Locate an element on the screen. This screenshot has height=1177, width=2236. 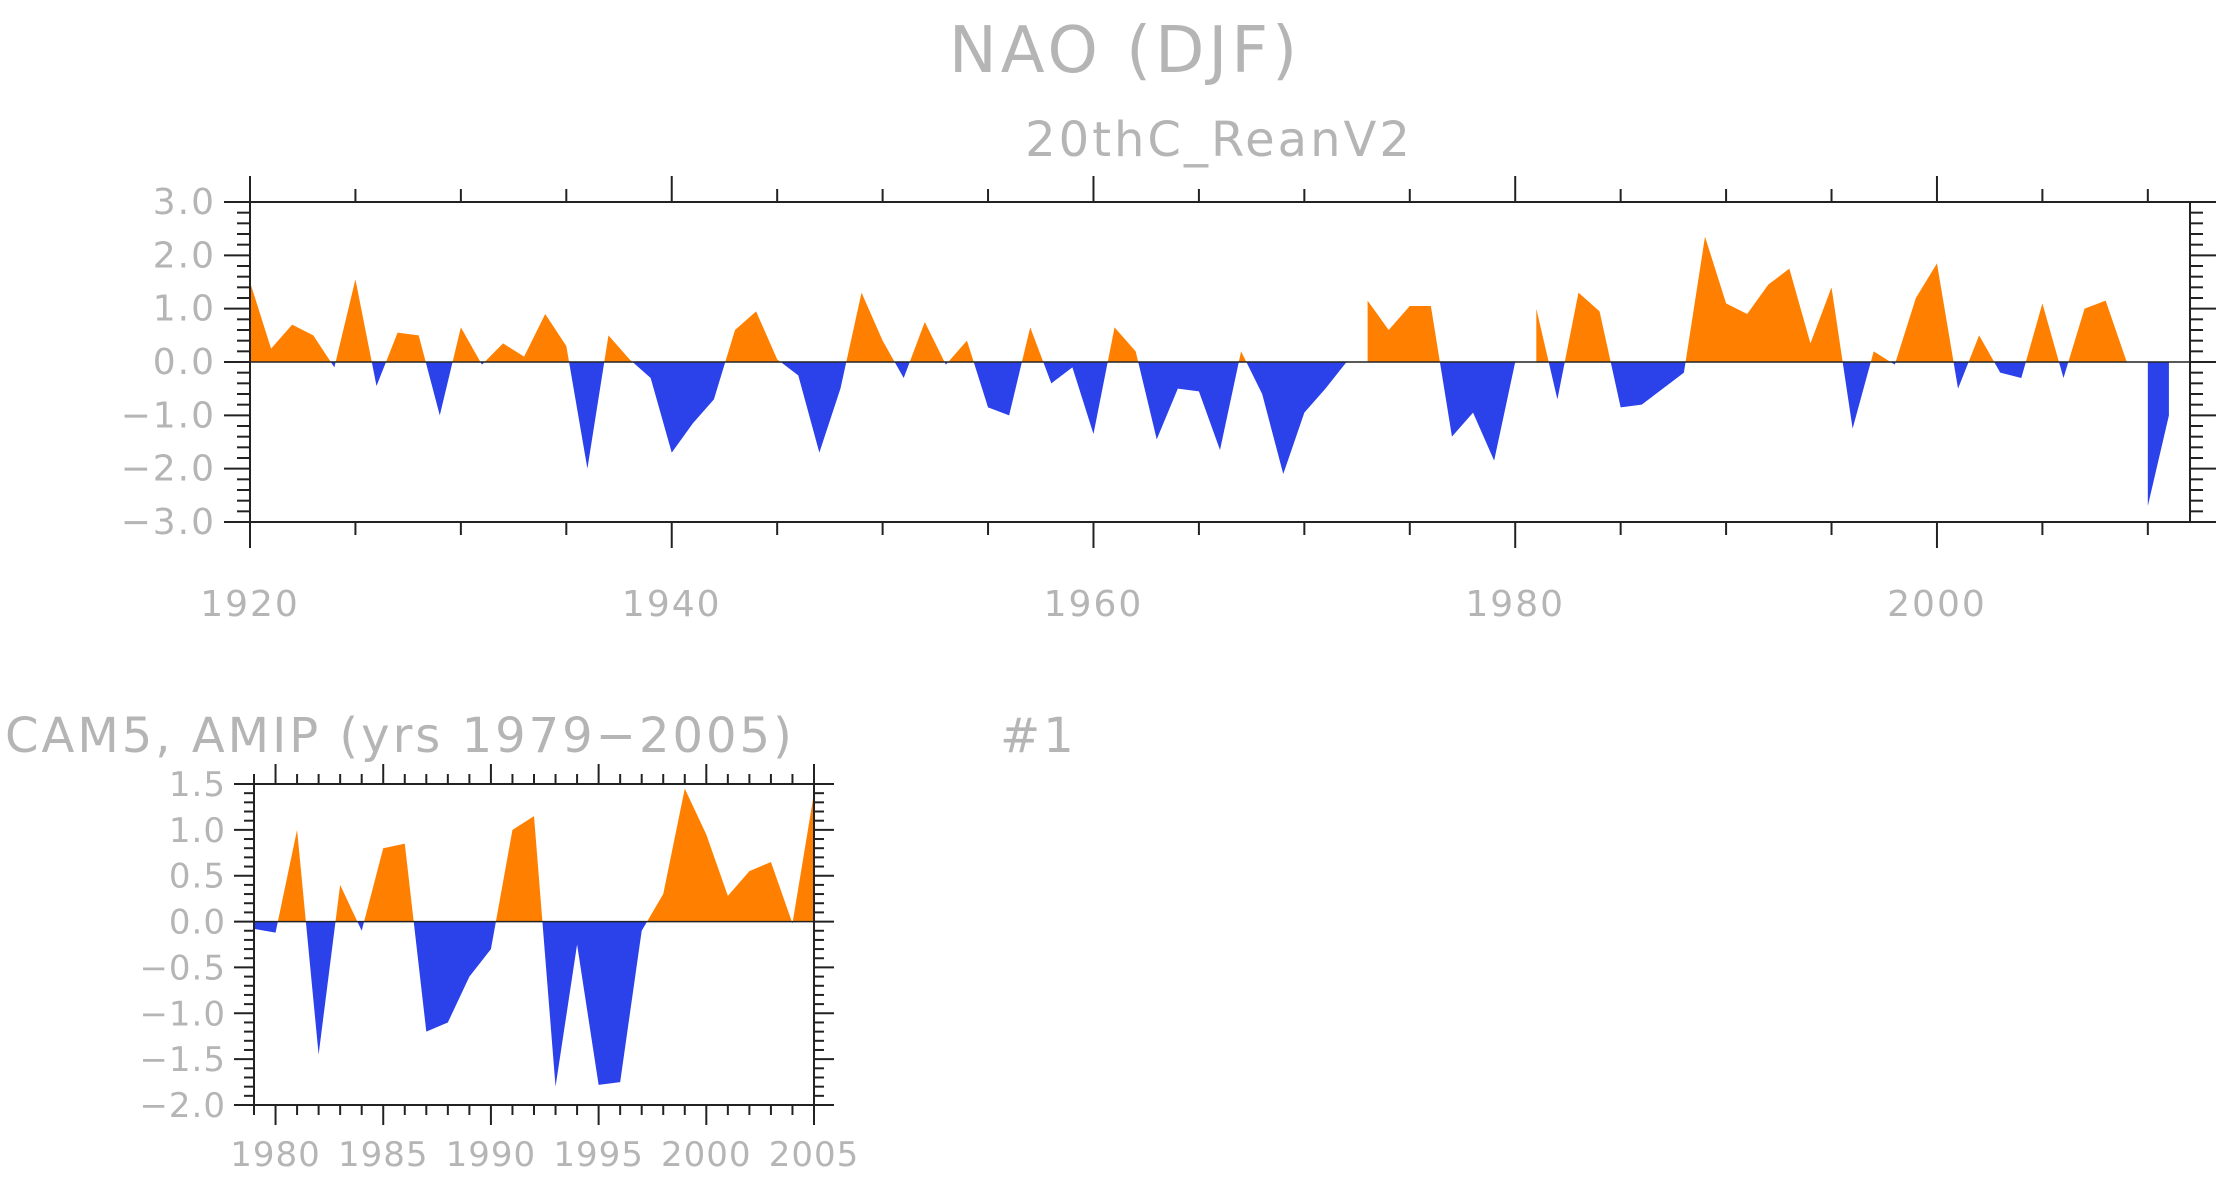
chart-1-xtick-label-0: 1920 is located at coordinates (250, 604).